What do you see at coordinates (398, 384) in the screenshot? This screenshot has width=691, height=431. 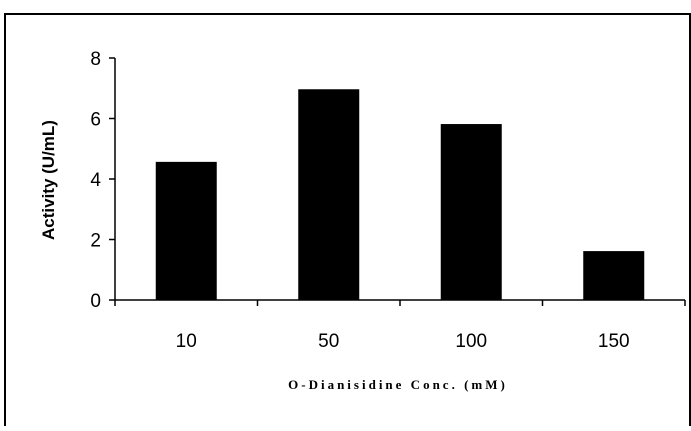 I see `x-axis-title: O-Dianisidine Conc. (mM)` at bounding box center [398, 384].